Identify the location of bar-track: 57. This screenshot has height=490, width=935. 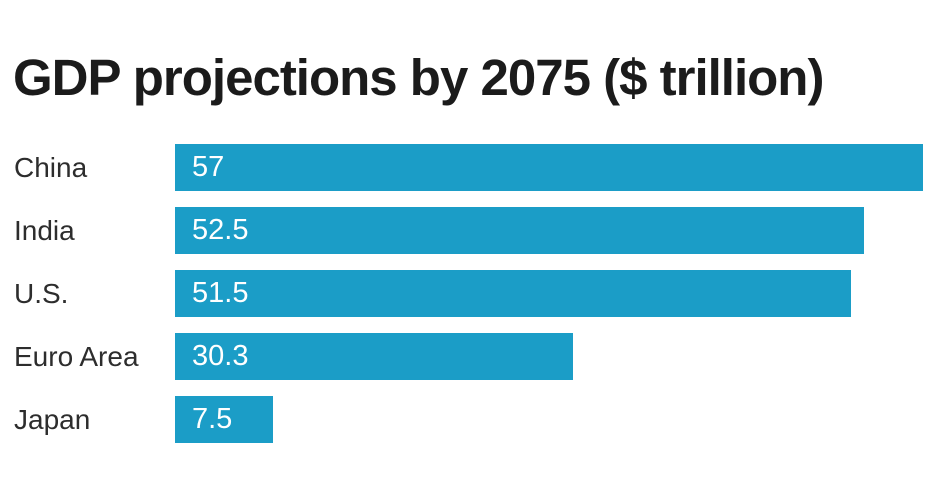
(549, 167).